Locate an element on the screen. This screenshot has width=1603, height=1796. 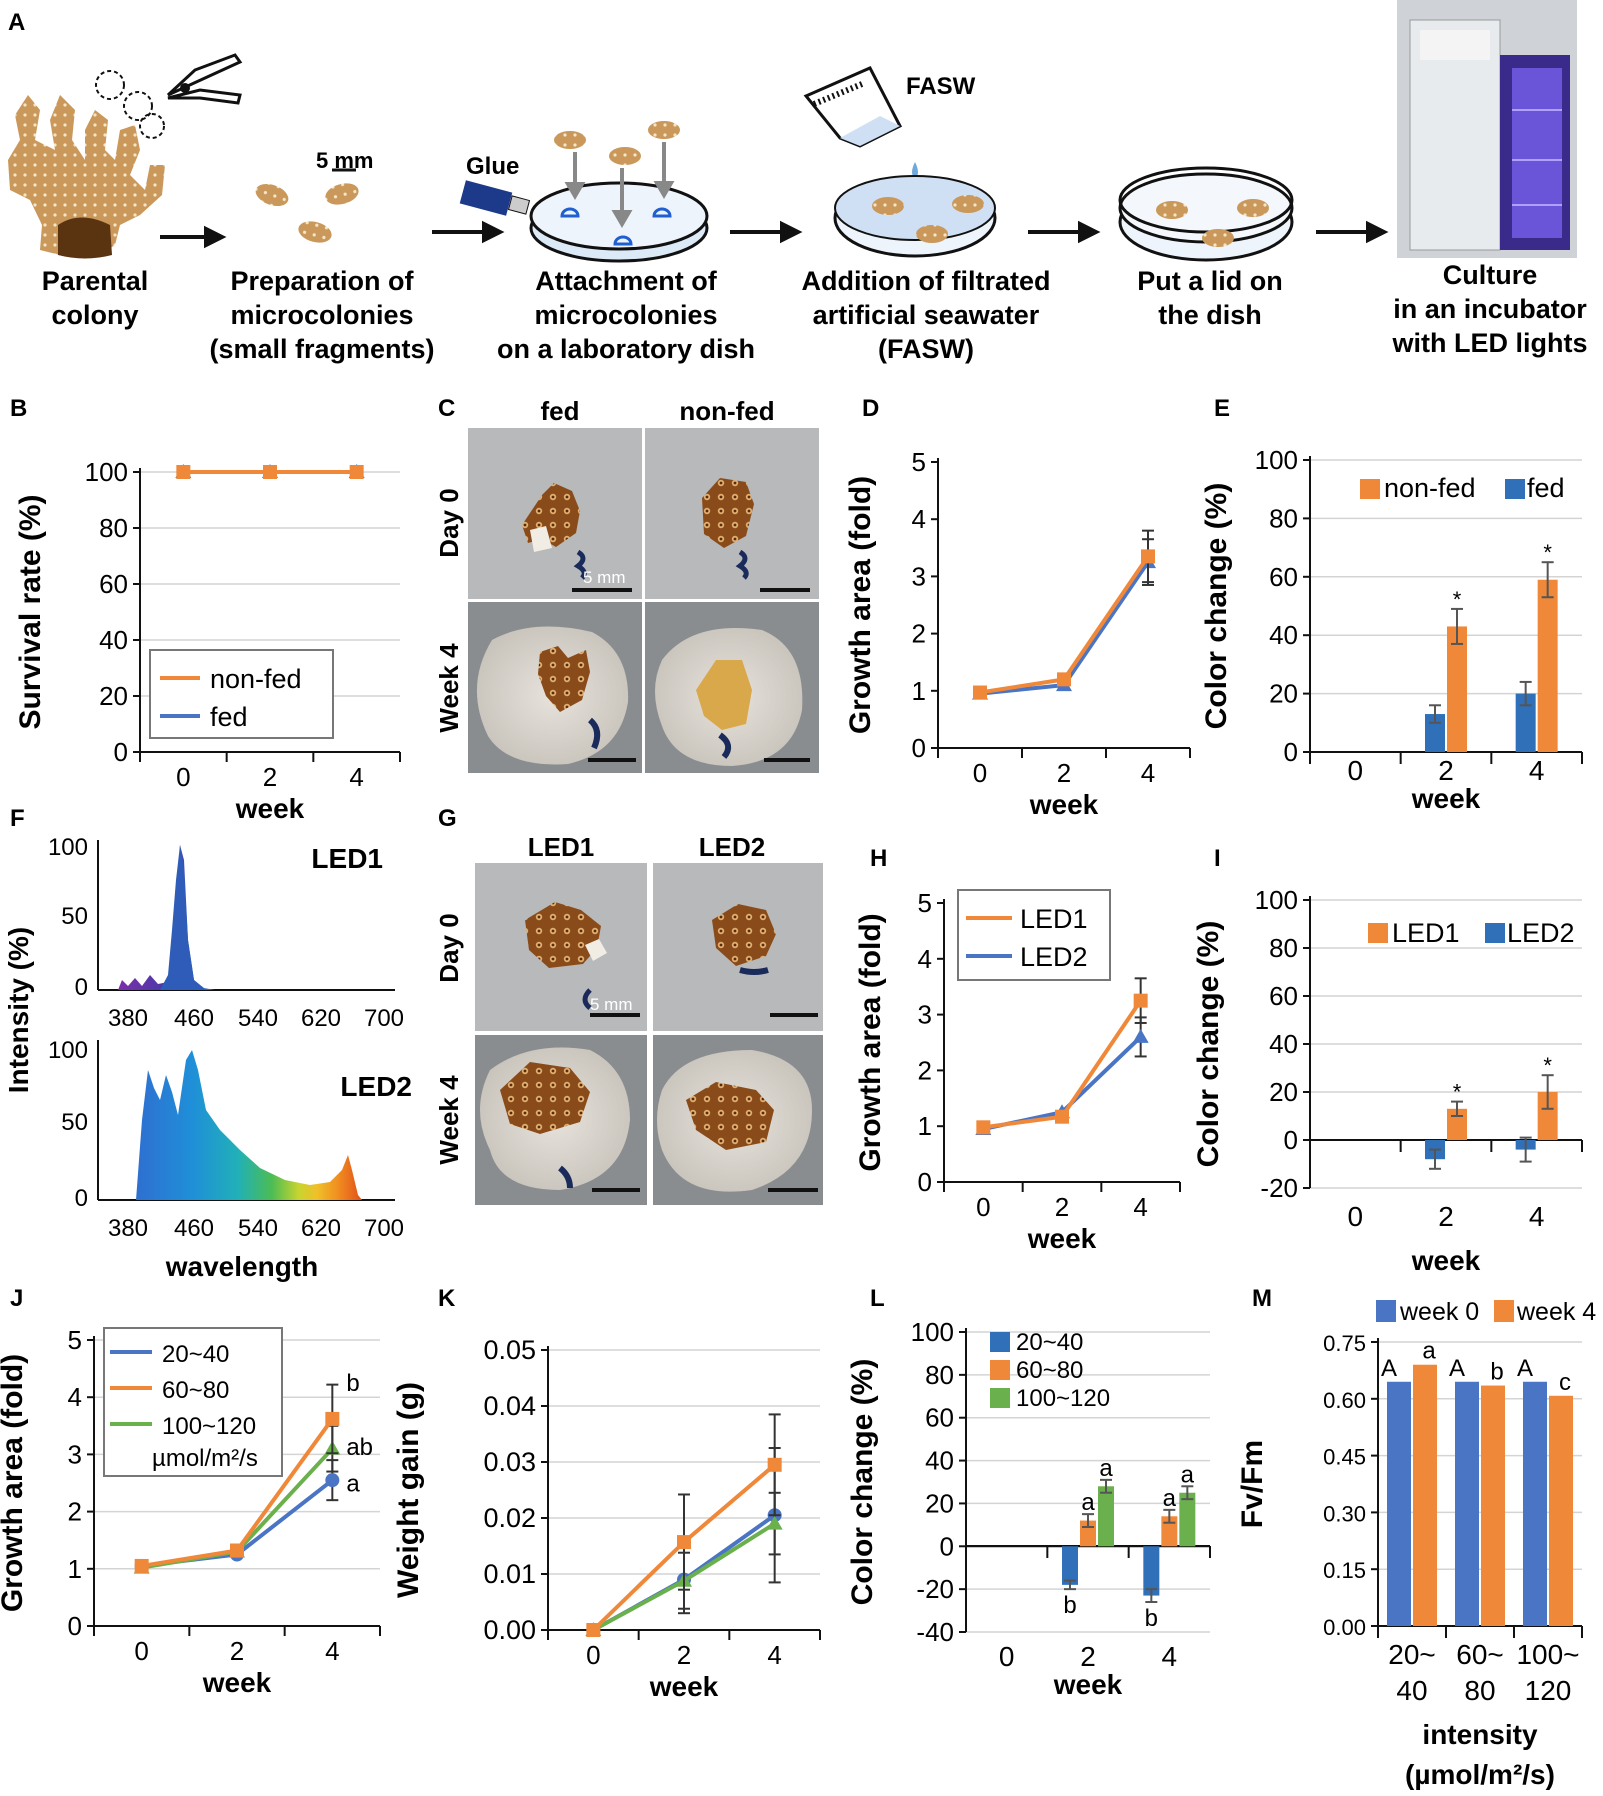
y-tick-label: 40 is located at coordinates (1283, 1044).